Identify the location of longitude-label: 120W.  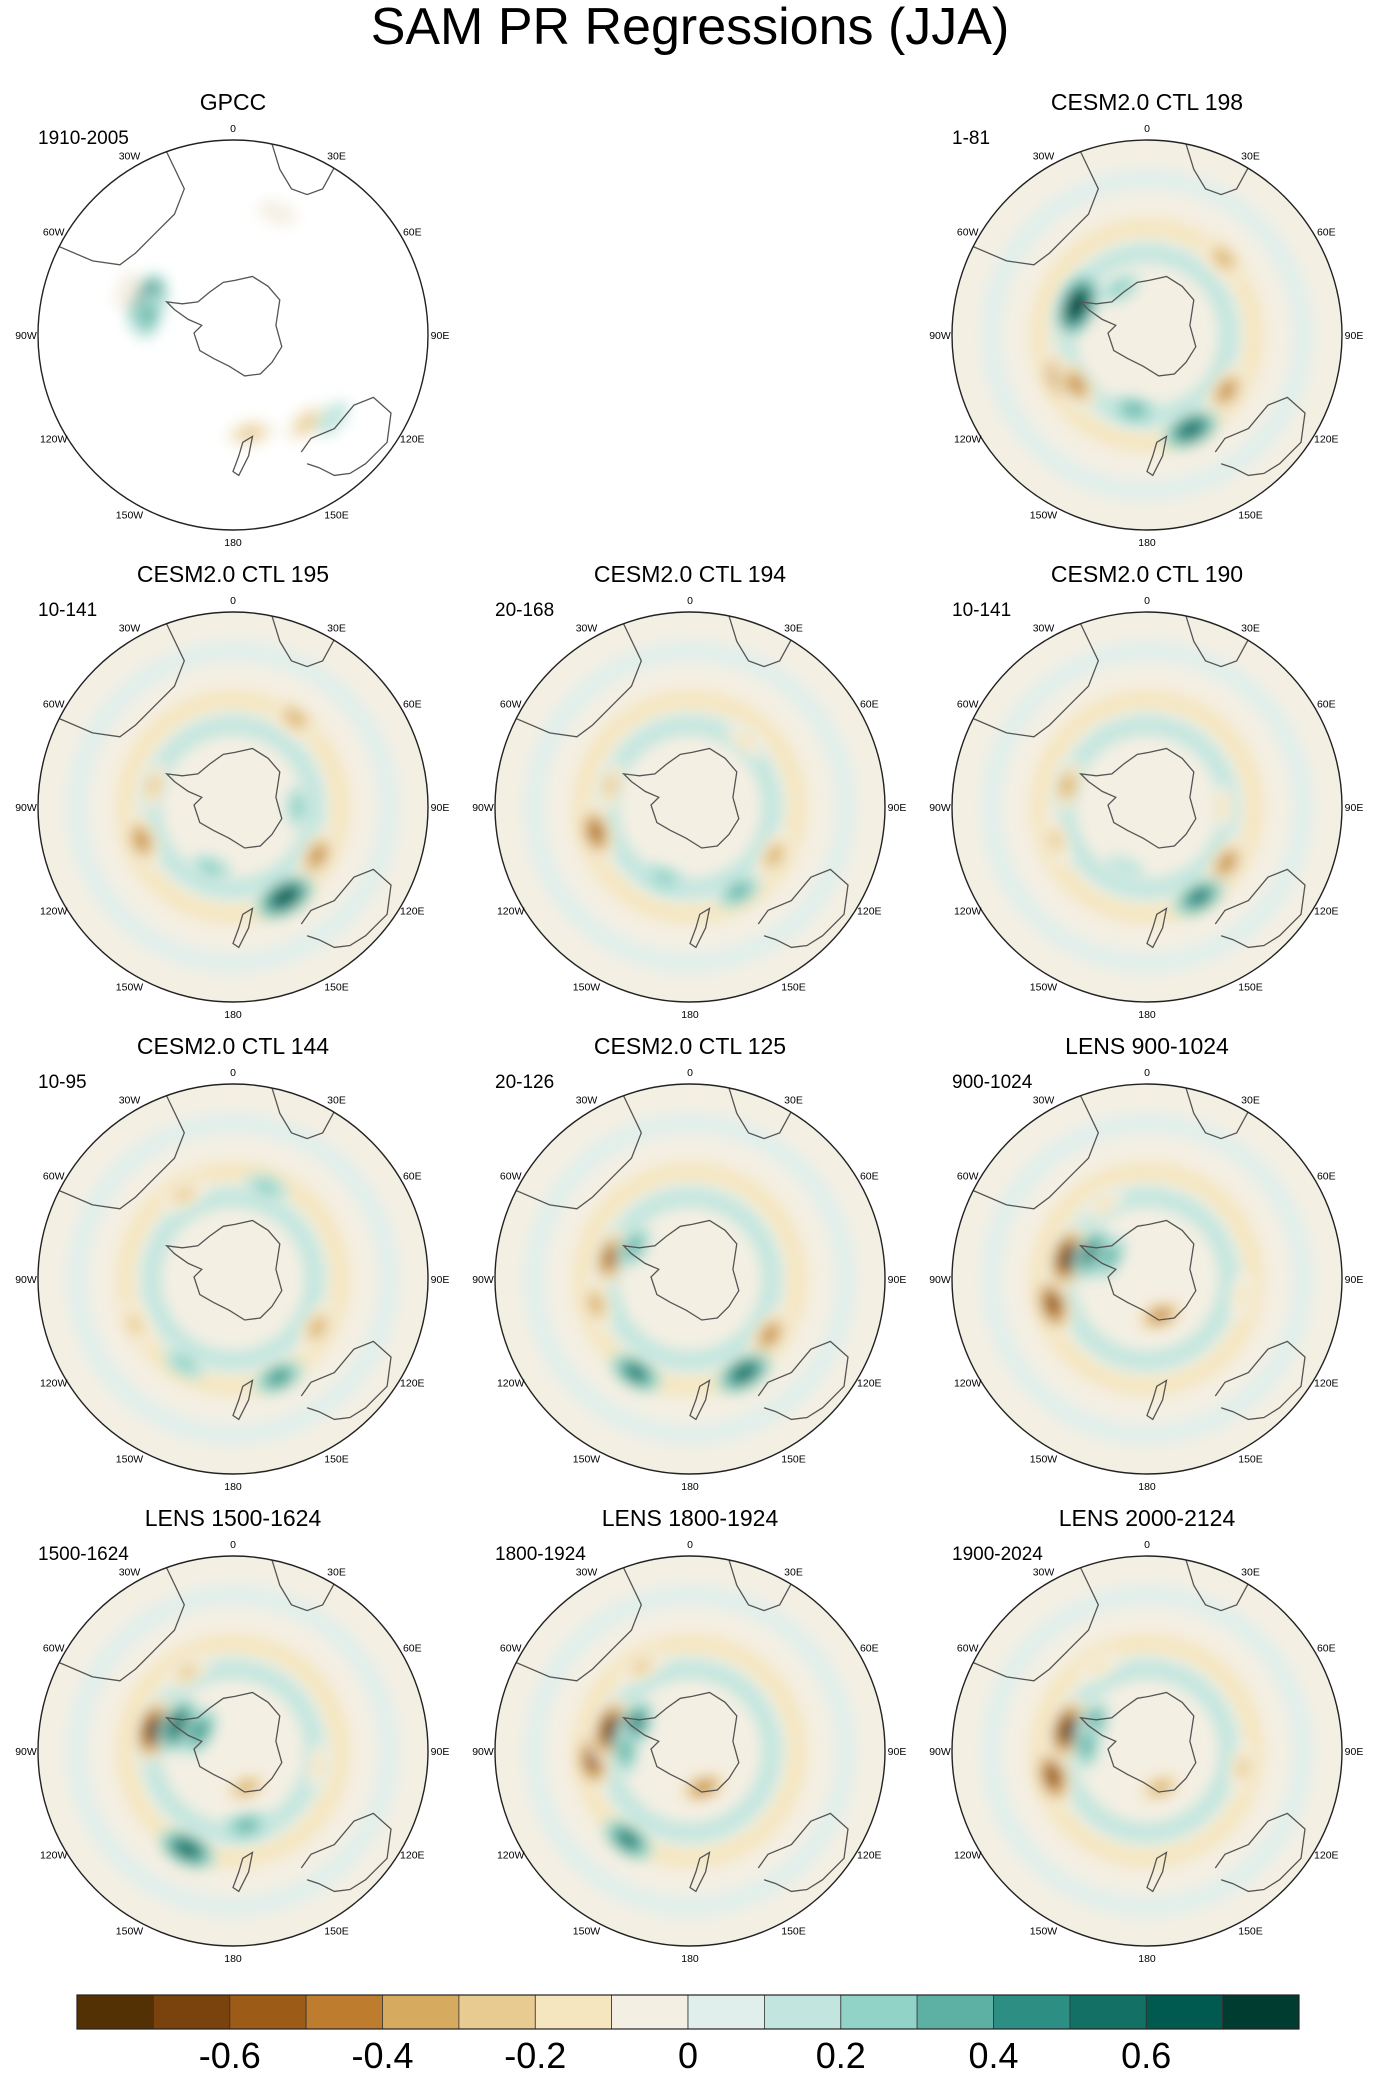
(968, 912).